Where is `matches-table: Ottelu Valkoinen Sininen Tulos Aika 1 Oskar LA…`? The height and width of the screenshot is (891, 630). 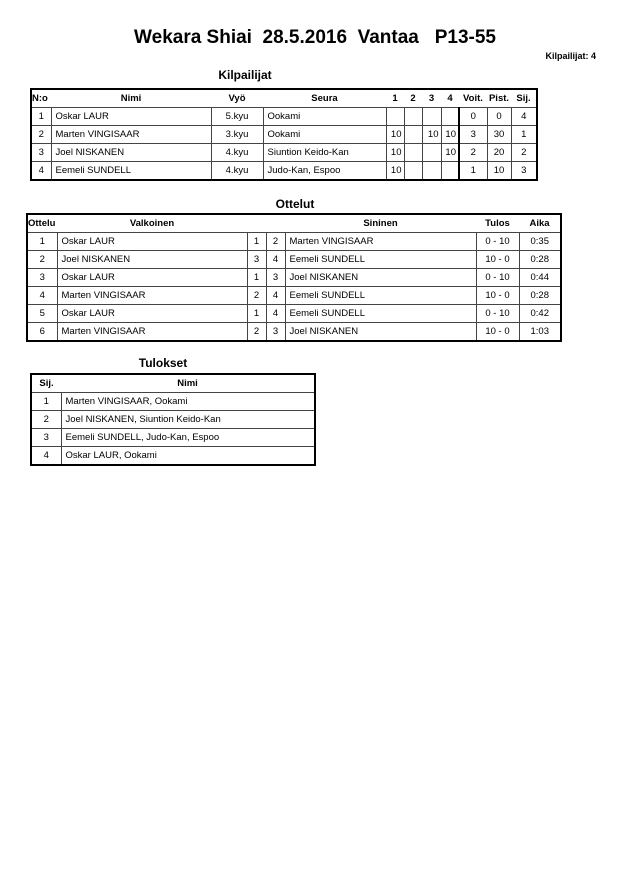 matches-table: Ottelu Valkoinen Sininen Tulos Aika 1 Oskar LA… is located at coordinates (294, 277).